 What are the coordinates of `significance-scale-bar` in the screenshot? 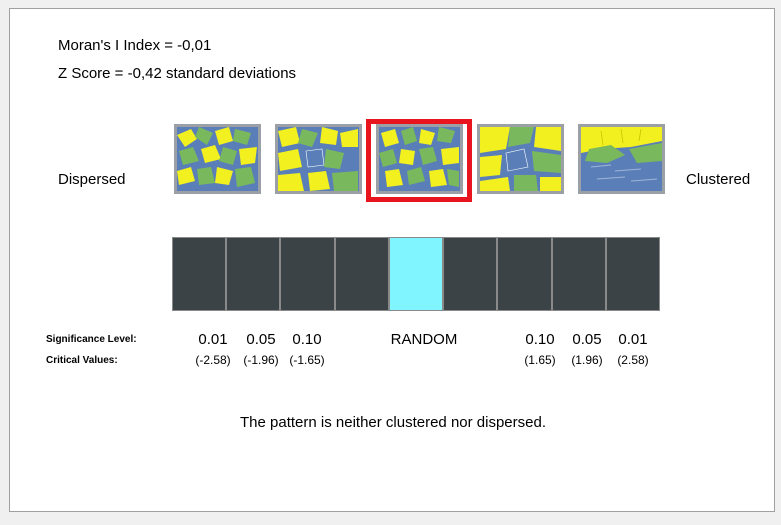 It's located at (416, 274).